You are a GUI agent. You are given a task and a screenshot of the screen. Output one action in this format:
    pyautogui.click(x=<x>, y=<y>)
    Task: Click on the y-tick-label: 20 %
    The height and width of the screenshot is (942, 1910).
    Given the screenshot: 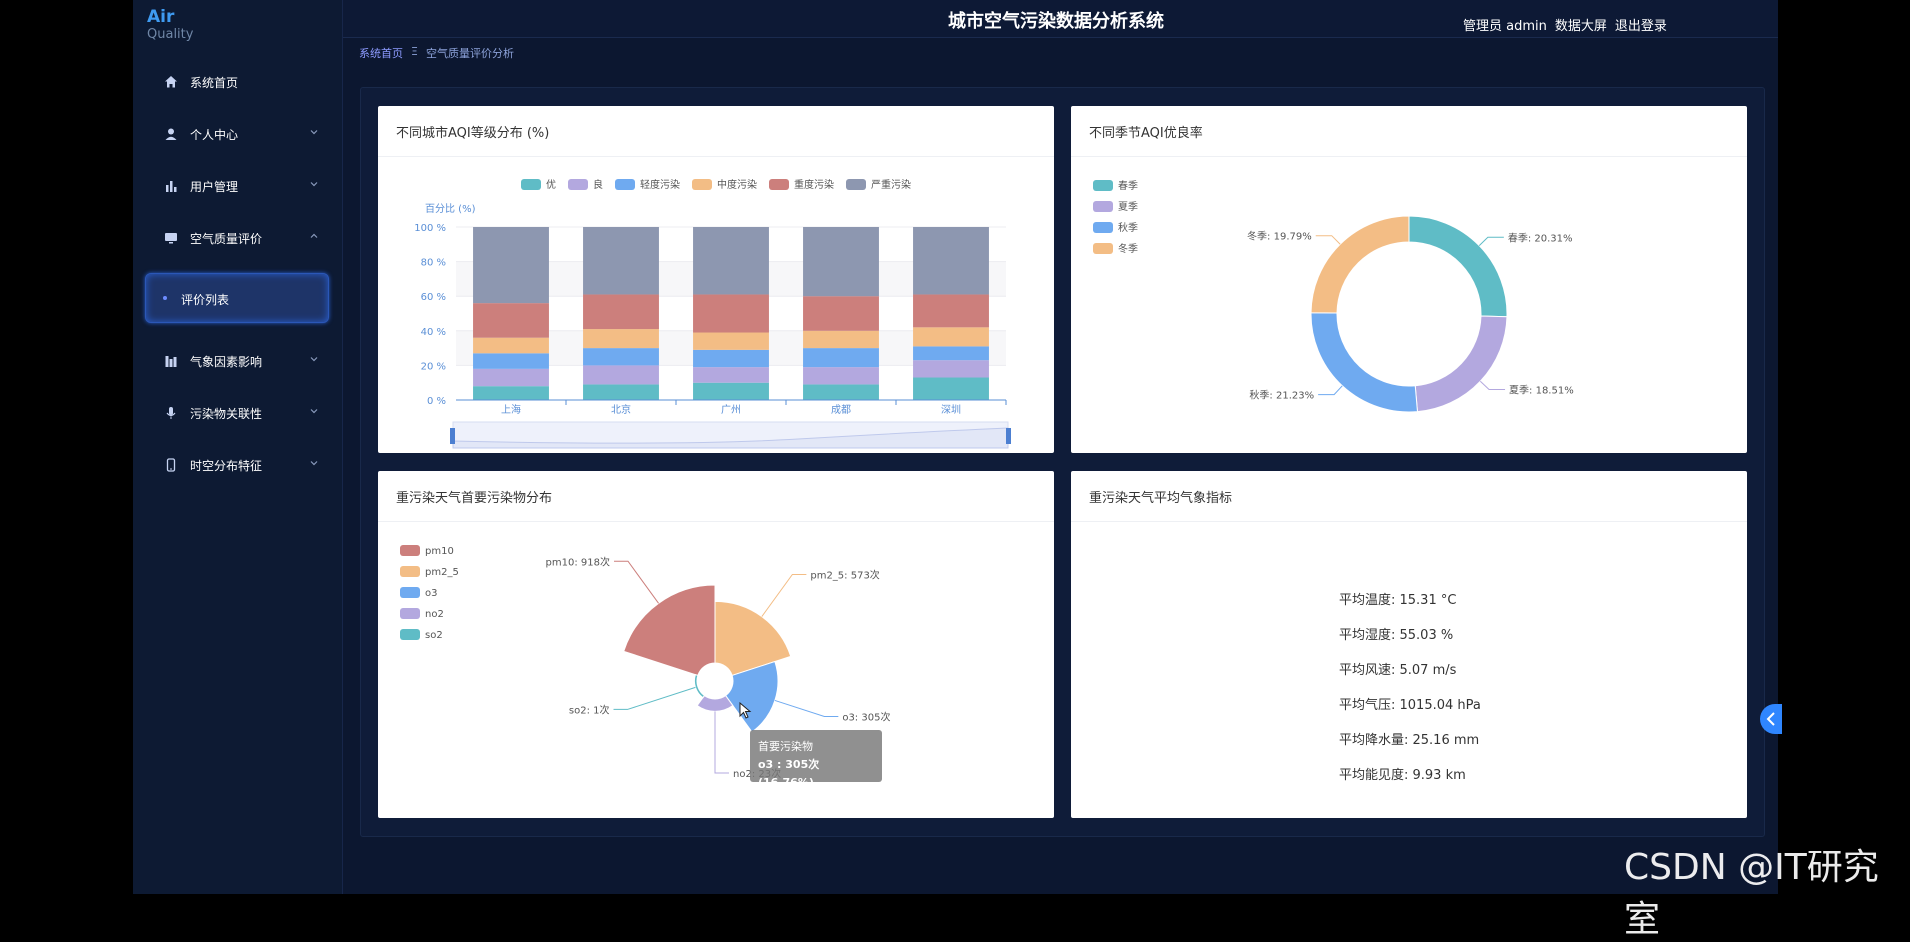 What is the action you would take?
    pyautogui.click(x=433, y=366)
    